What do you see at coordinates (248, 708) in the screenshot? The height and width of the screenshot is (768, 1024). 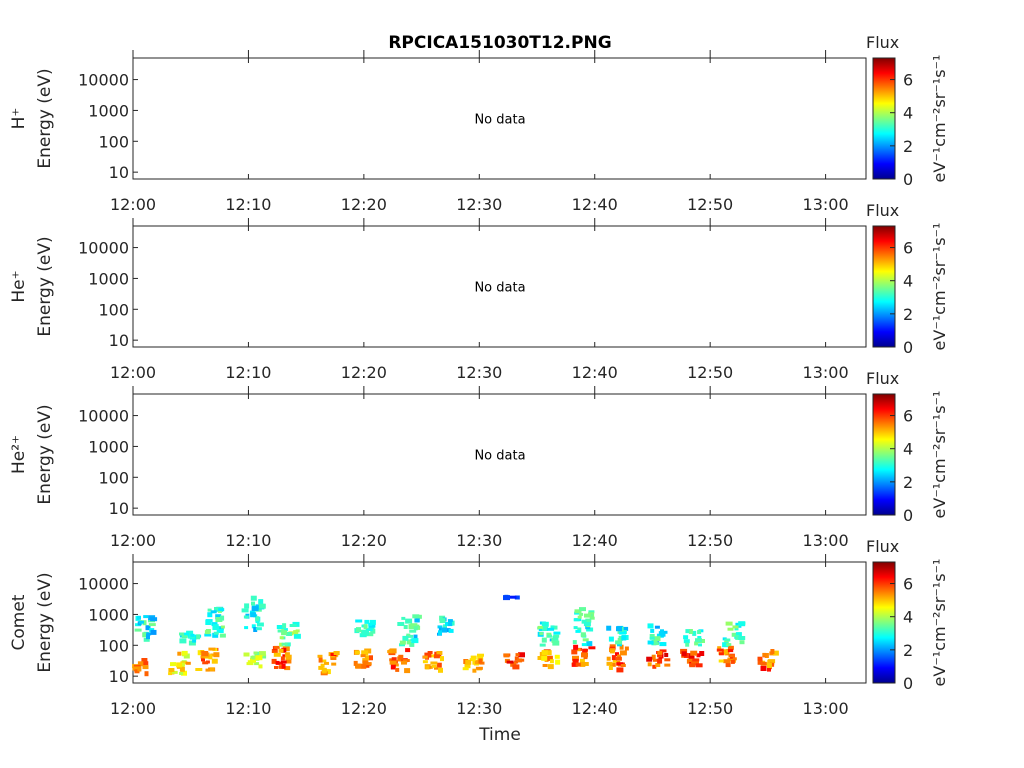 I see `x-tick-label: 12:10` at bounding box center [248, 708].